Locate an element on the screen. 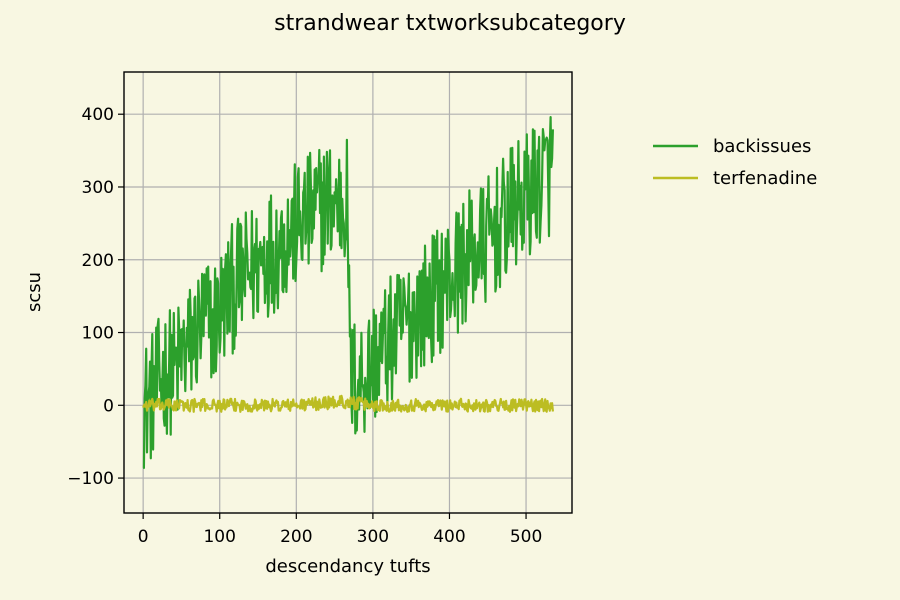 Image resolution: width=900 pixels, height=600 pixels. x-tick-label: 200 is located at coordinates (296, 537).